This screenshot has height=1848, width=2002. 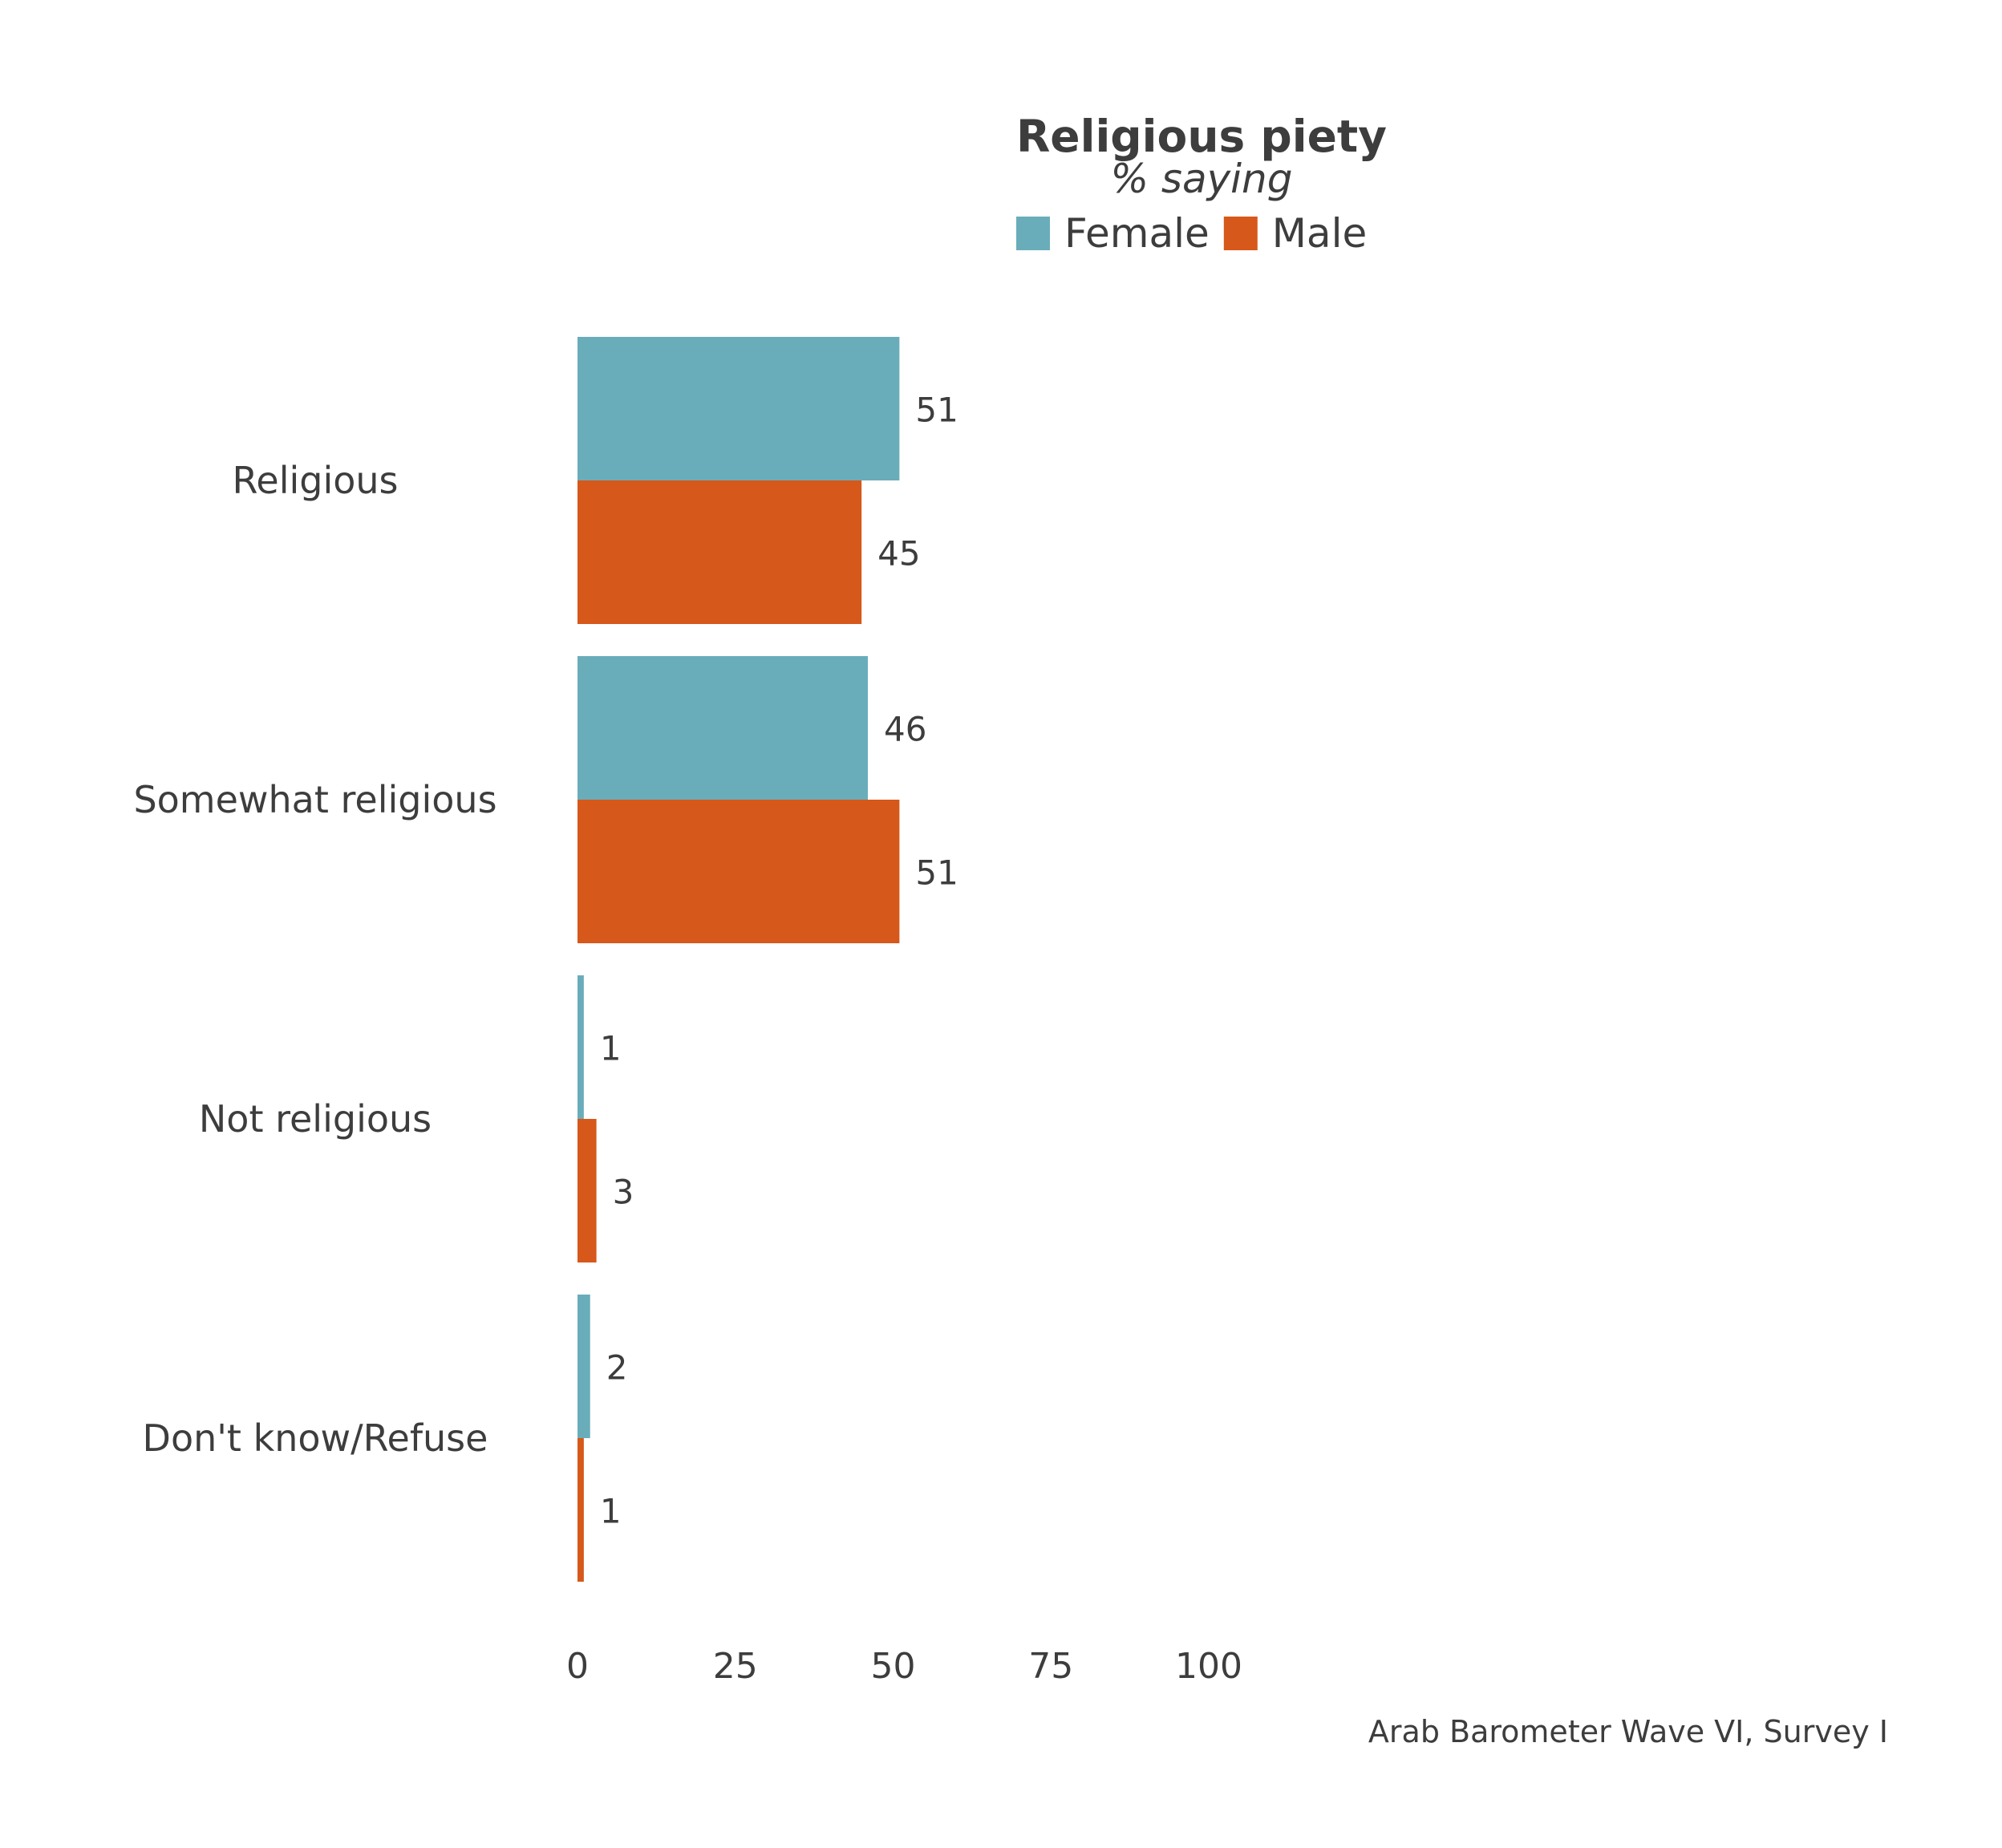 What do you see at coordinates (1033, 233) in the screenshot?
I see `legend-swatch-female` at bounding box center [1033, 233].